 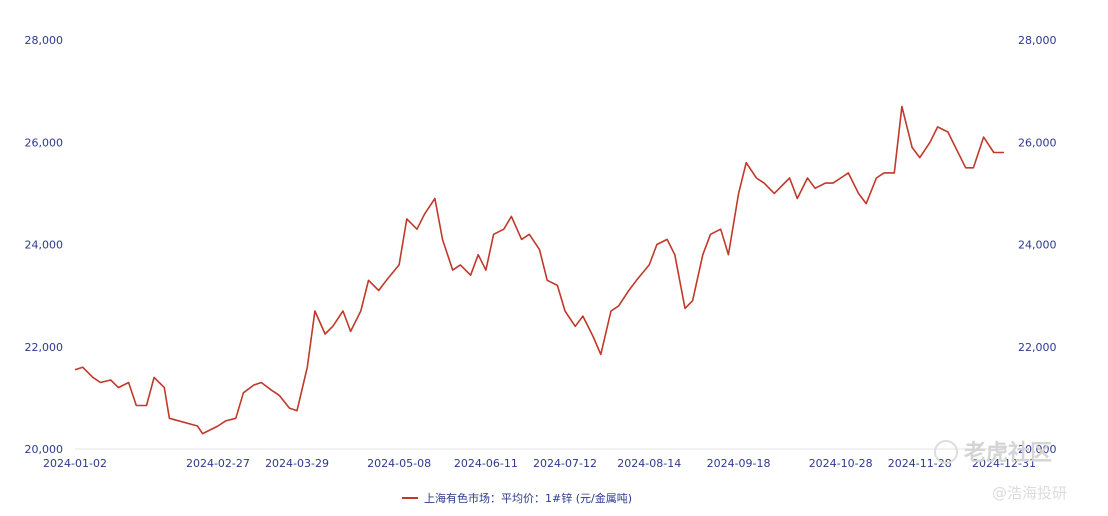 What do you see at coordinates (1037, 142) in the screenshot?
I see `y-tick-label-right: 26,000` at bounding box center [1037, 142].